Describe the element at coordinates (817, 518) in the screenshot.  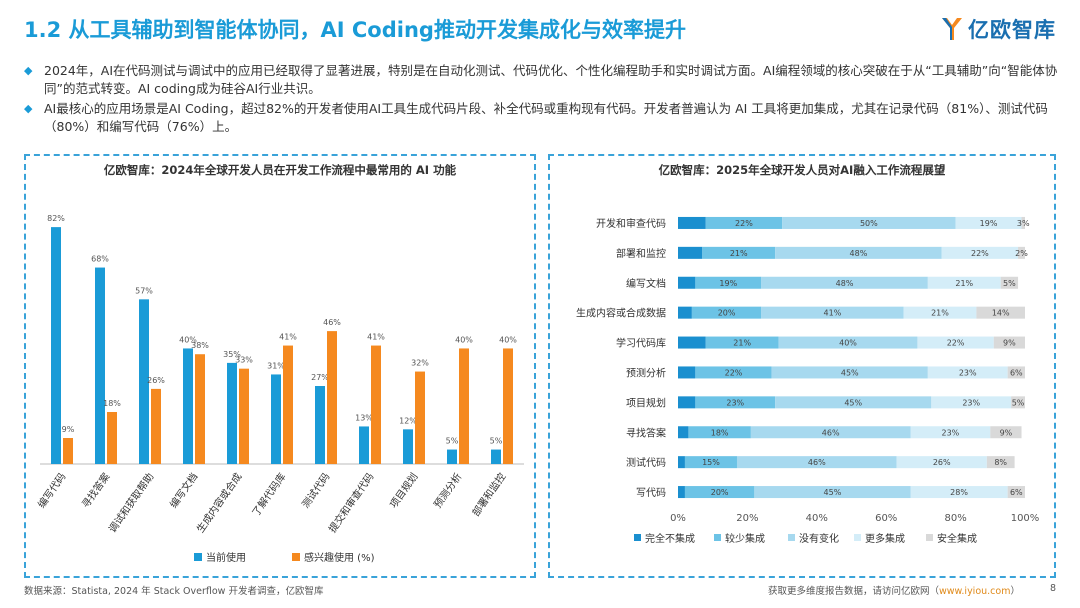
I see `x-tick-label: 40%` at that location.